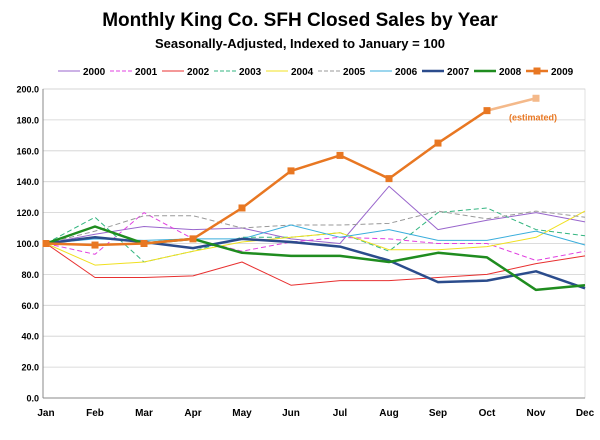 The image size is (600, 440). I want to click on x-tick-label: May, so click(242, 413).